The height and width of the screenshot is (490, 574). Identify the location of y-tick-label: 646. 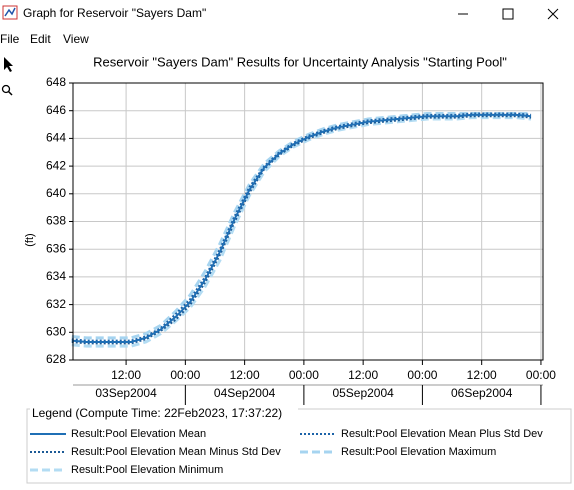
(56, 110).